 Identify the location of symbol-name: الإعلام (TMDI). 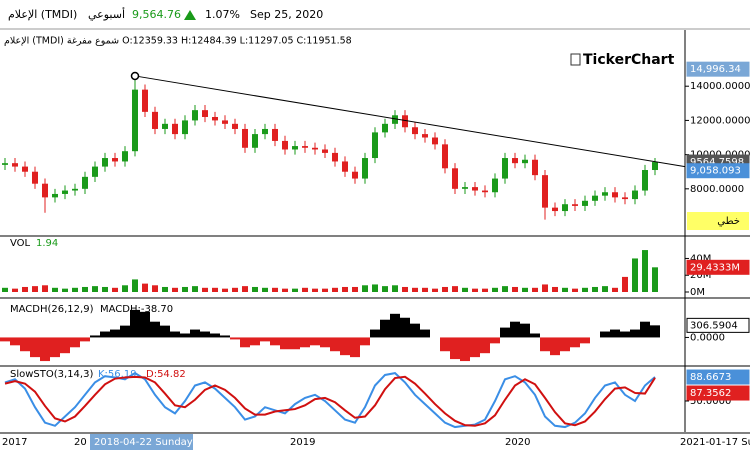
(42, 14).